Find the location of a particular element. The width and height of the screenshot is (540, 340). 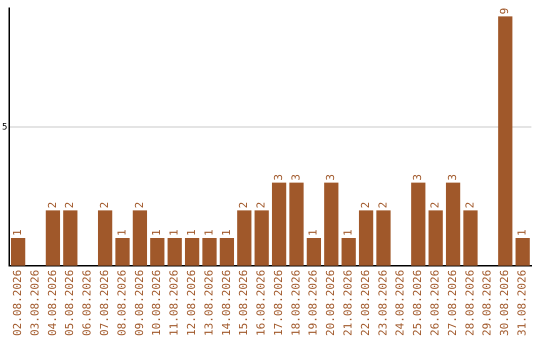

x-tick-label: 21.08.2026 is located at coordinates (348, 303).